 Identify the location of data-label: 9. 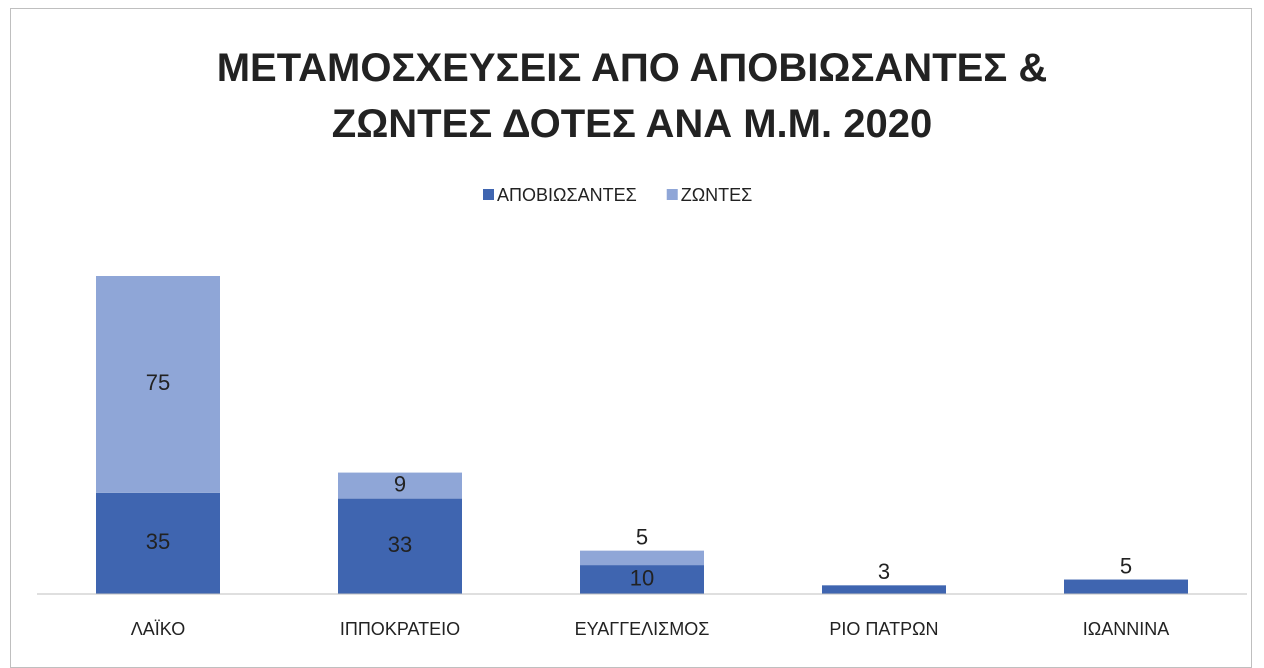
(400, 483).